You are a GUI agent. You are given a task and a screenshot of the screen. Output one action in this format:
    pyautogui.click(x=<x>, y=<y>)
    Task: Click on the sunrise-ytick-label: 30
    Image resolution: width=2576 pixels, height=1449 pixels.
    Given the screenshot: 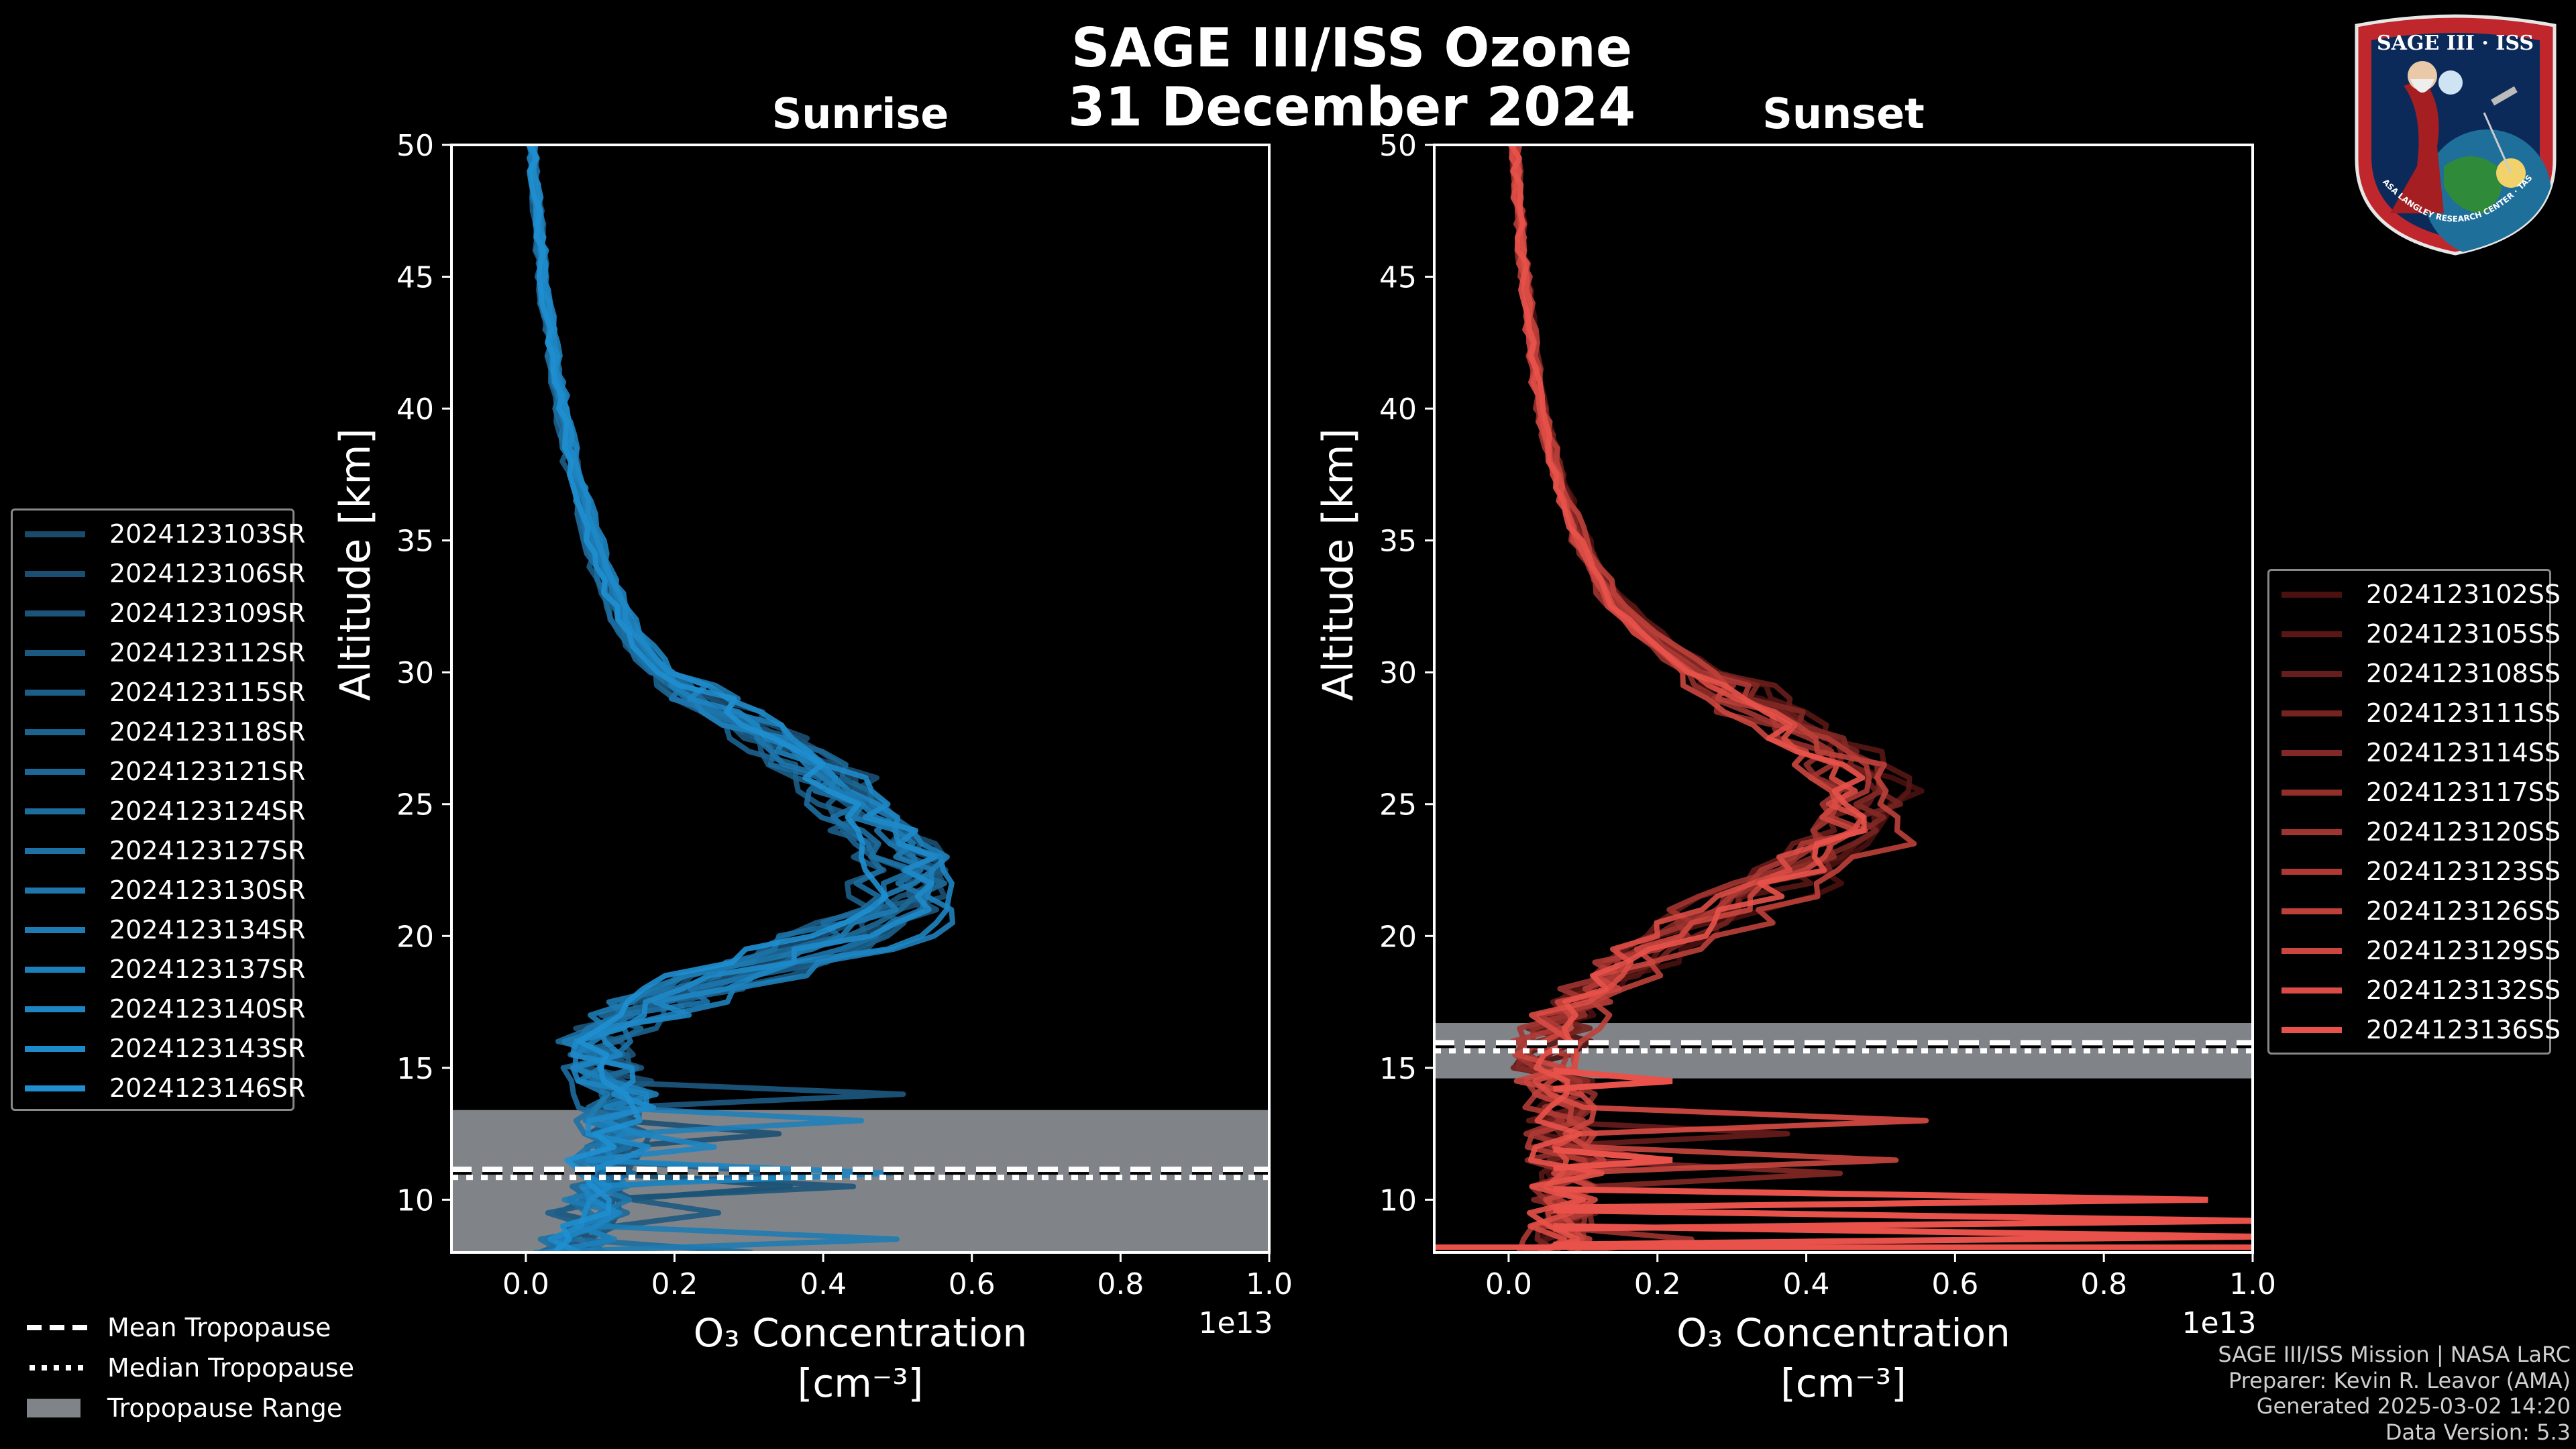 What is the action you would take?
    pyautogui.click(x=415, y=673)
    